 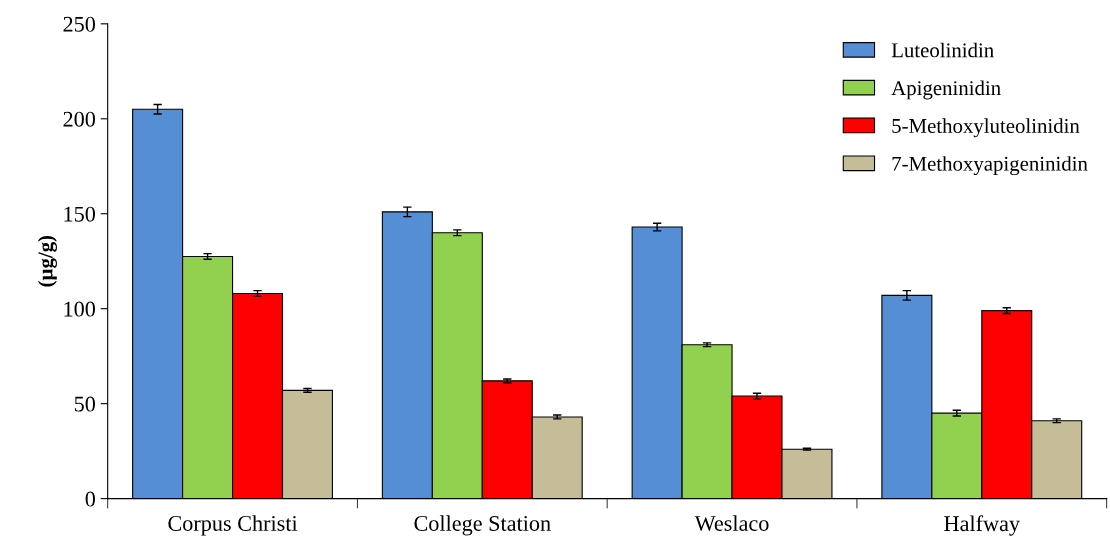 I want to click on x-tick-label: Halfway, so click(x=982, y=525).